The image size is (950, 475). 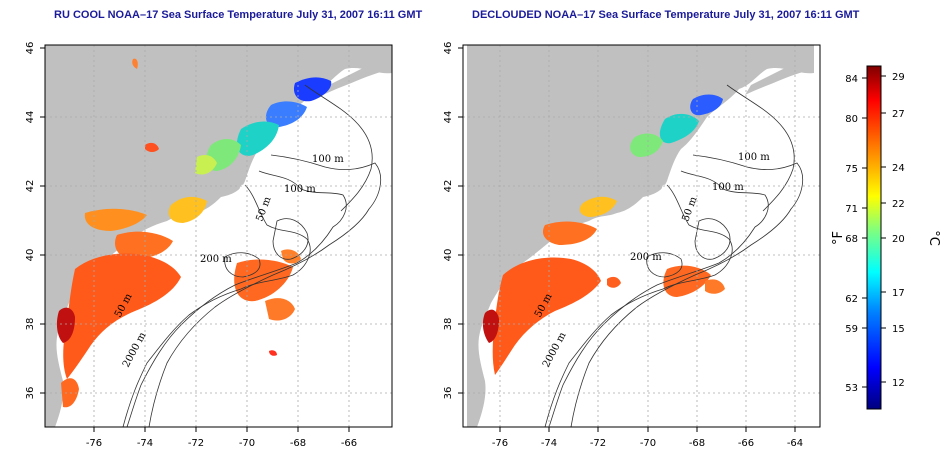 What do you see at coordinates (298, 443) in the screenshot?
I see `left-lon-tick: -68` at bounding box center [298, 443].